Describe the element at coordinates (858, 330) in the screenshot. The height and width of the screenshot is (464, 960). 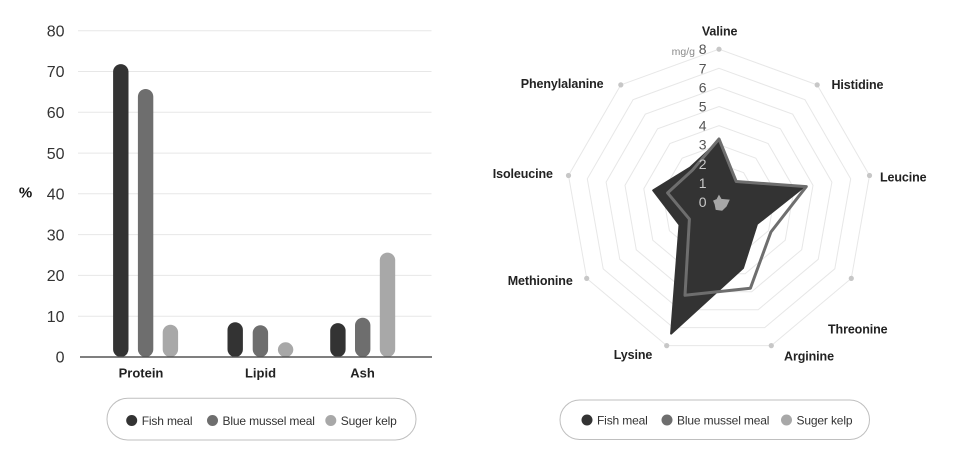
I see `svg-text: Threonine` at that location.